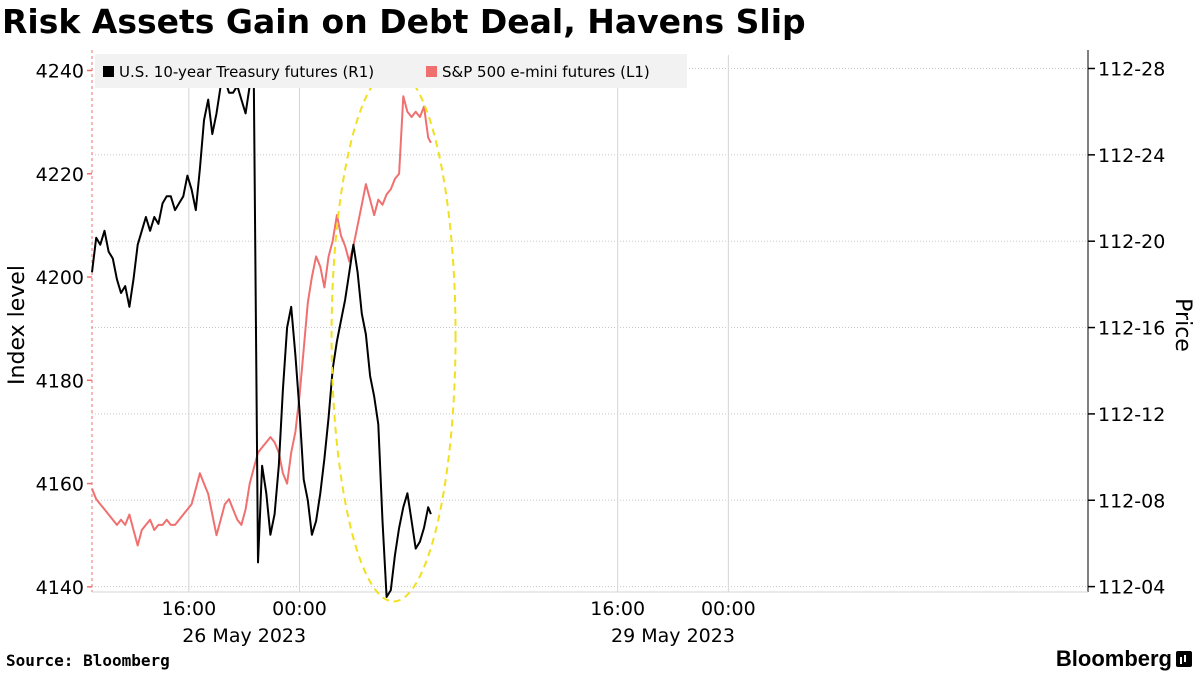  What do you see at coordinates (1131, 588) in the screenshot?
I see `right-axis-tick-label: 112-04` at bounding box center [1131, 588].